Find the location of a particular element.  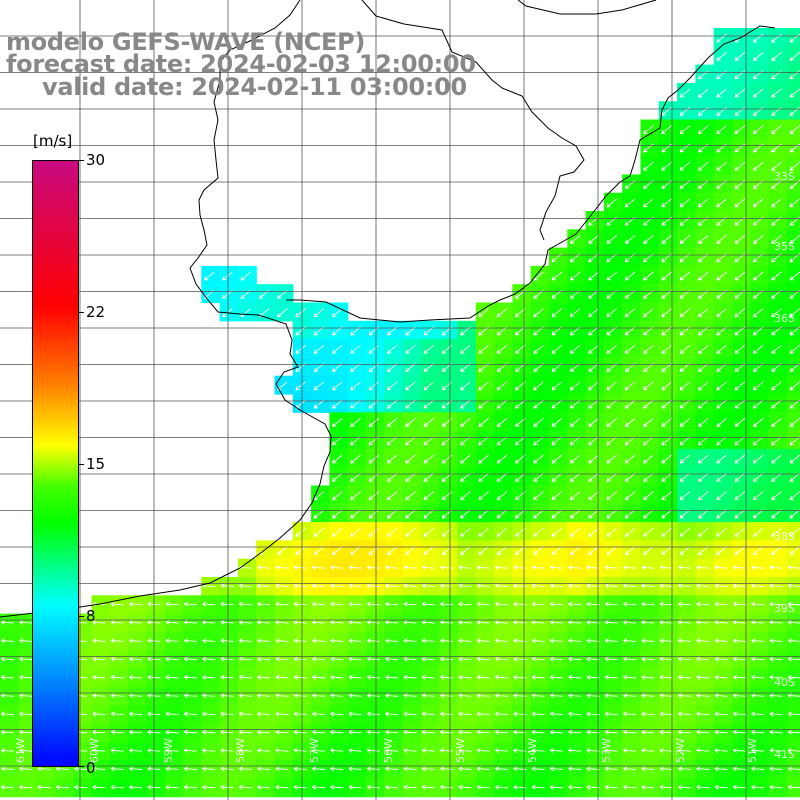

lat-label: 35S is located at coordinates (784, 246).